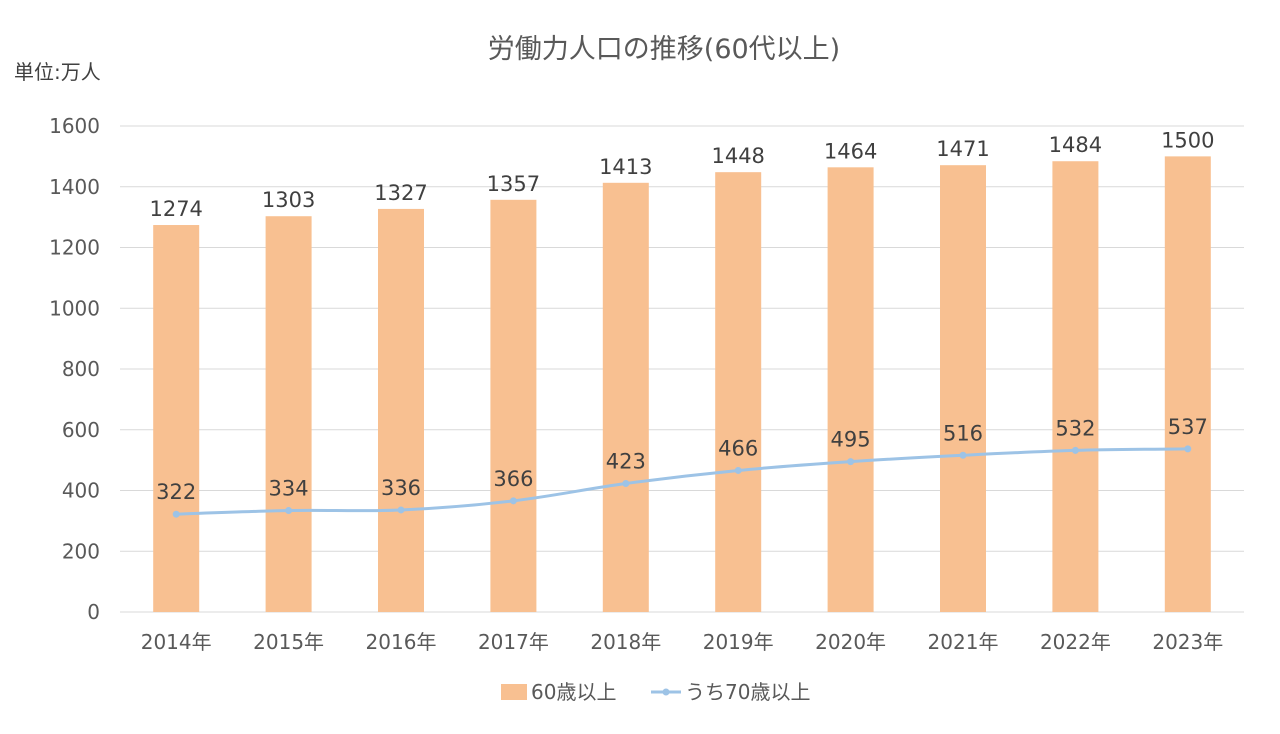 This screenshot has width=1280, height=734. What do you see at coordinates (850, 642) in the screenshot?
I see `x-tick-label: 2020年` at bounding box center [850, 642].